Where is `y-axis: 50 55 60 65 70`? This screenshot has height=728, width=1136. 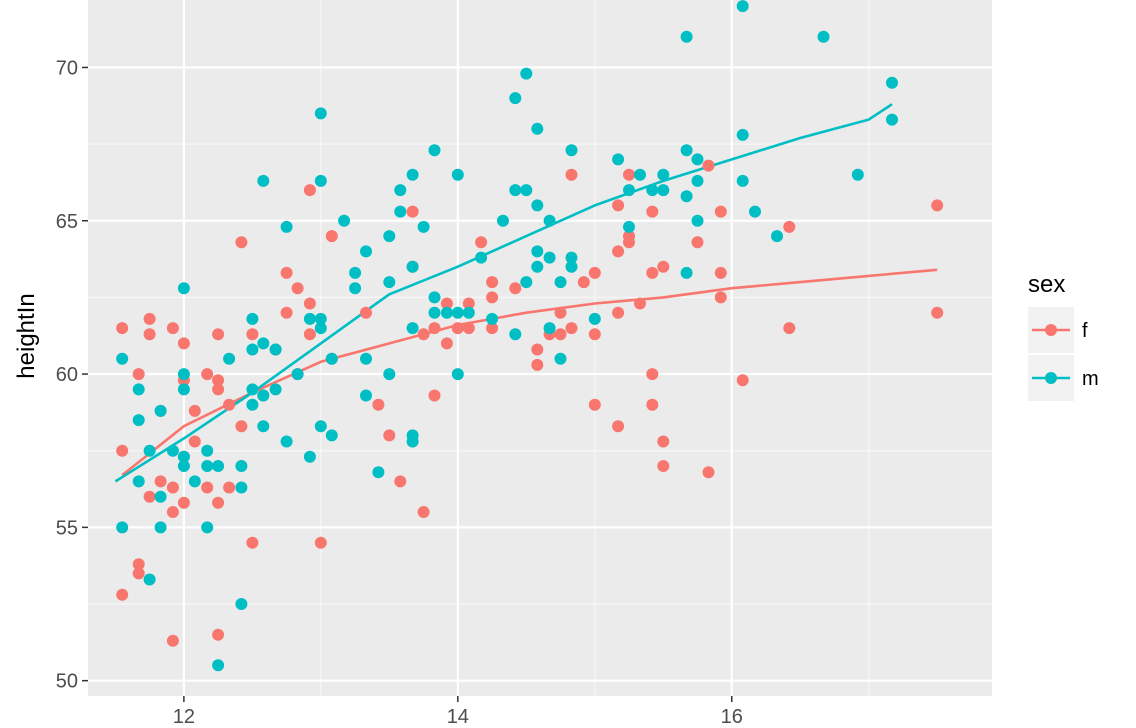 y-axis: 50 55 60 65 70 is located at coordinates (72, 375).